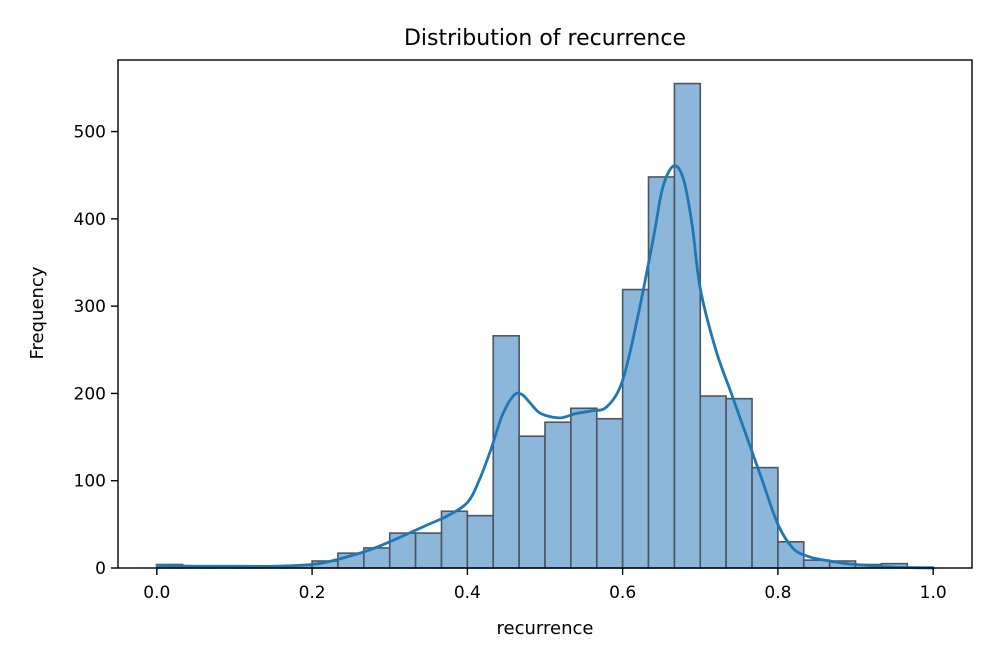 This screenshot has height=664, width=997. What do you see at coordinates (90, 220) in the screenshot?
I see `y-tick-label: 400` at bounding box center [90, 220].